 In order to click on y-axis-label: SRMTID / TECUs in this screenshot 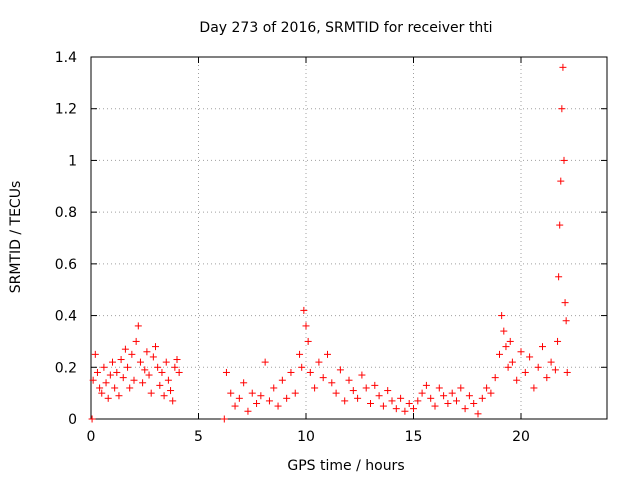, I will do `click(16, 237)`.